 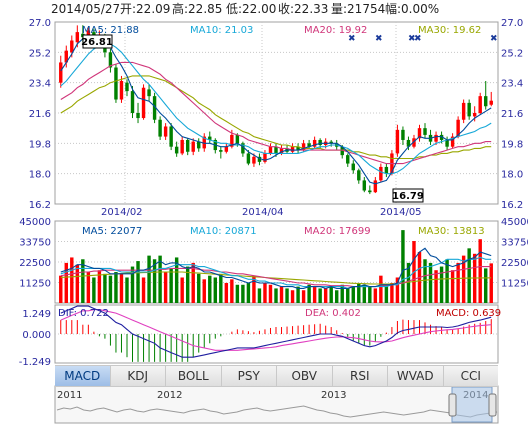 What do you see at coordinates (194, 376) in the screenshot?
I see `tab-boll: BOLL` at bounding box center [194, 376].